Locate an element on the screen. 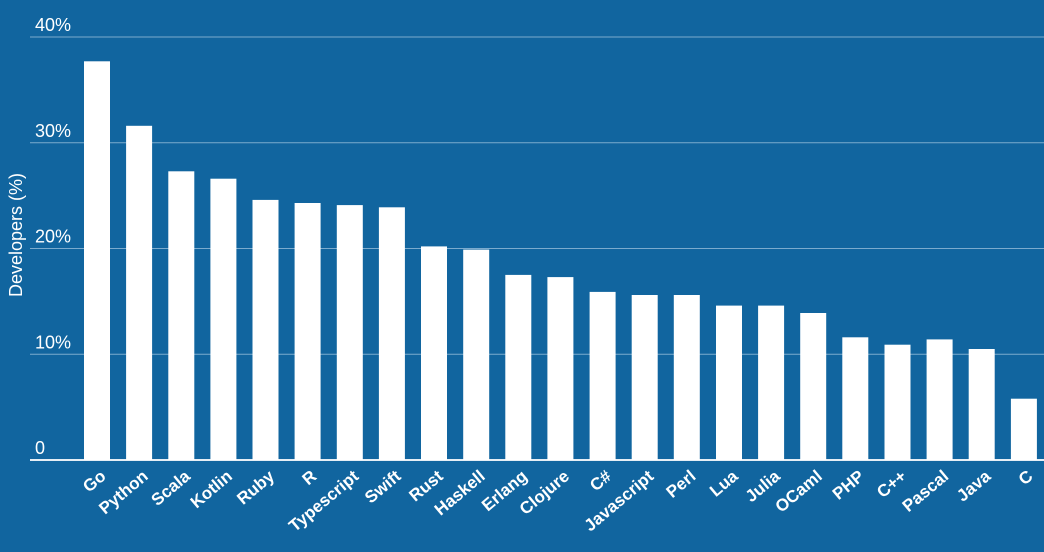  bar-ocaml is located at coordinates (813, 386).